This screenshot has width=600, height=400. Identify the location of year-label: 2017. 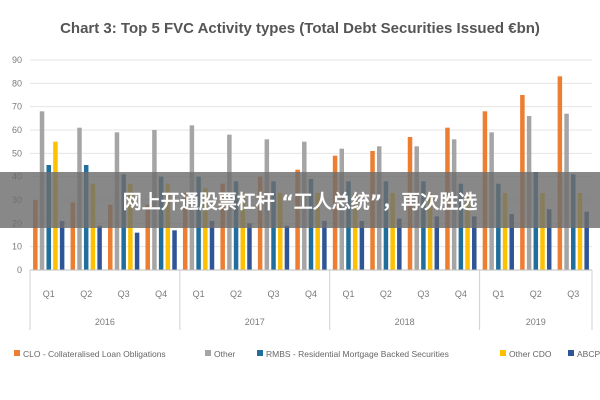
(255, 322).